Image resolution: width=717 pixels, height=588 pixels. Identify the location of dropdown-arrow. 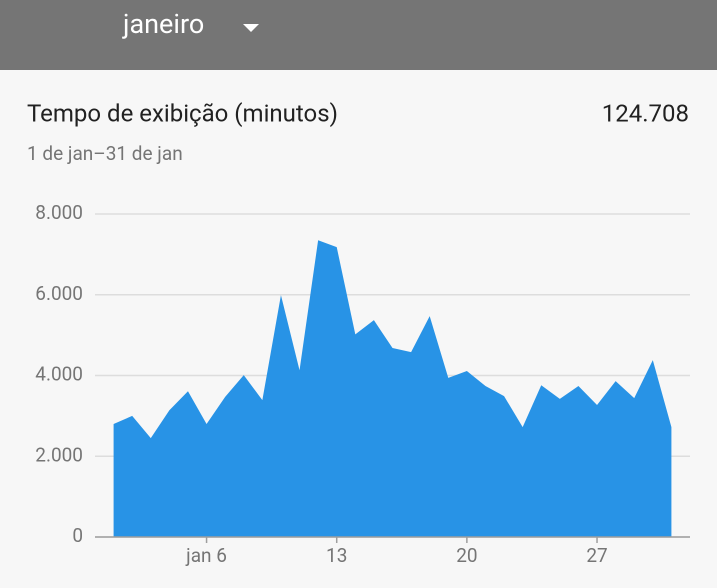
(251, 28).